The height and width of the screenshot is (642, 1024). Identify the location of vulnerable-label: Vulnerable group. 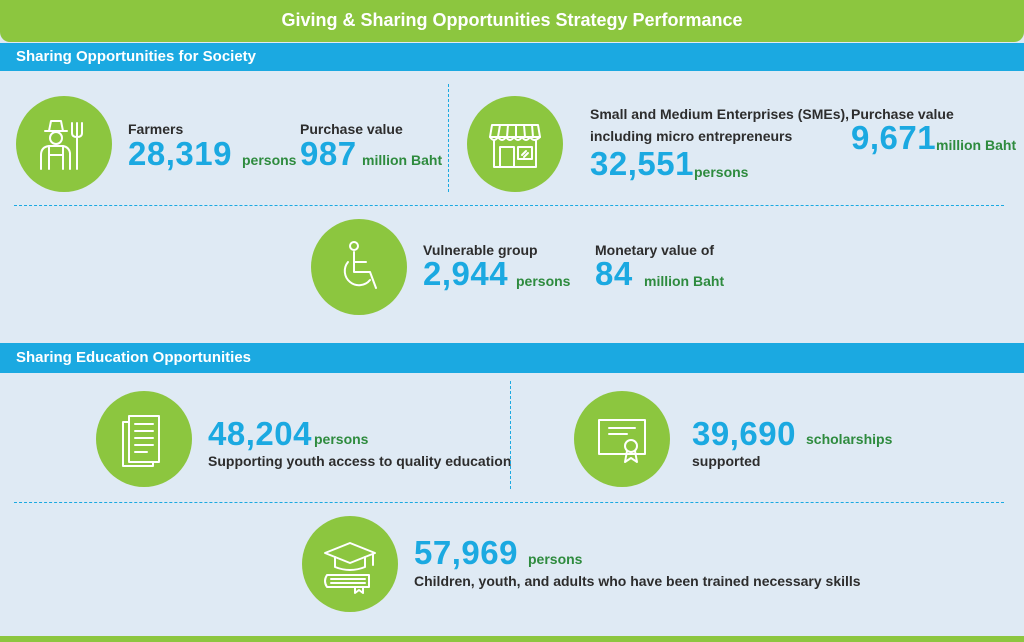
(480, 250).